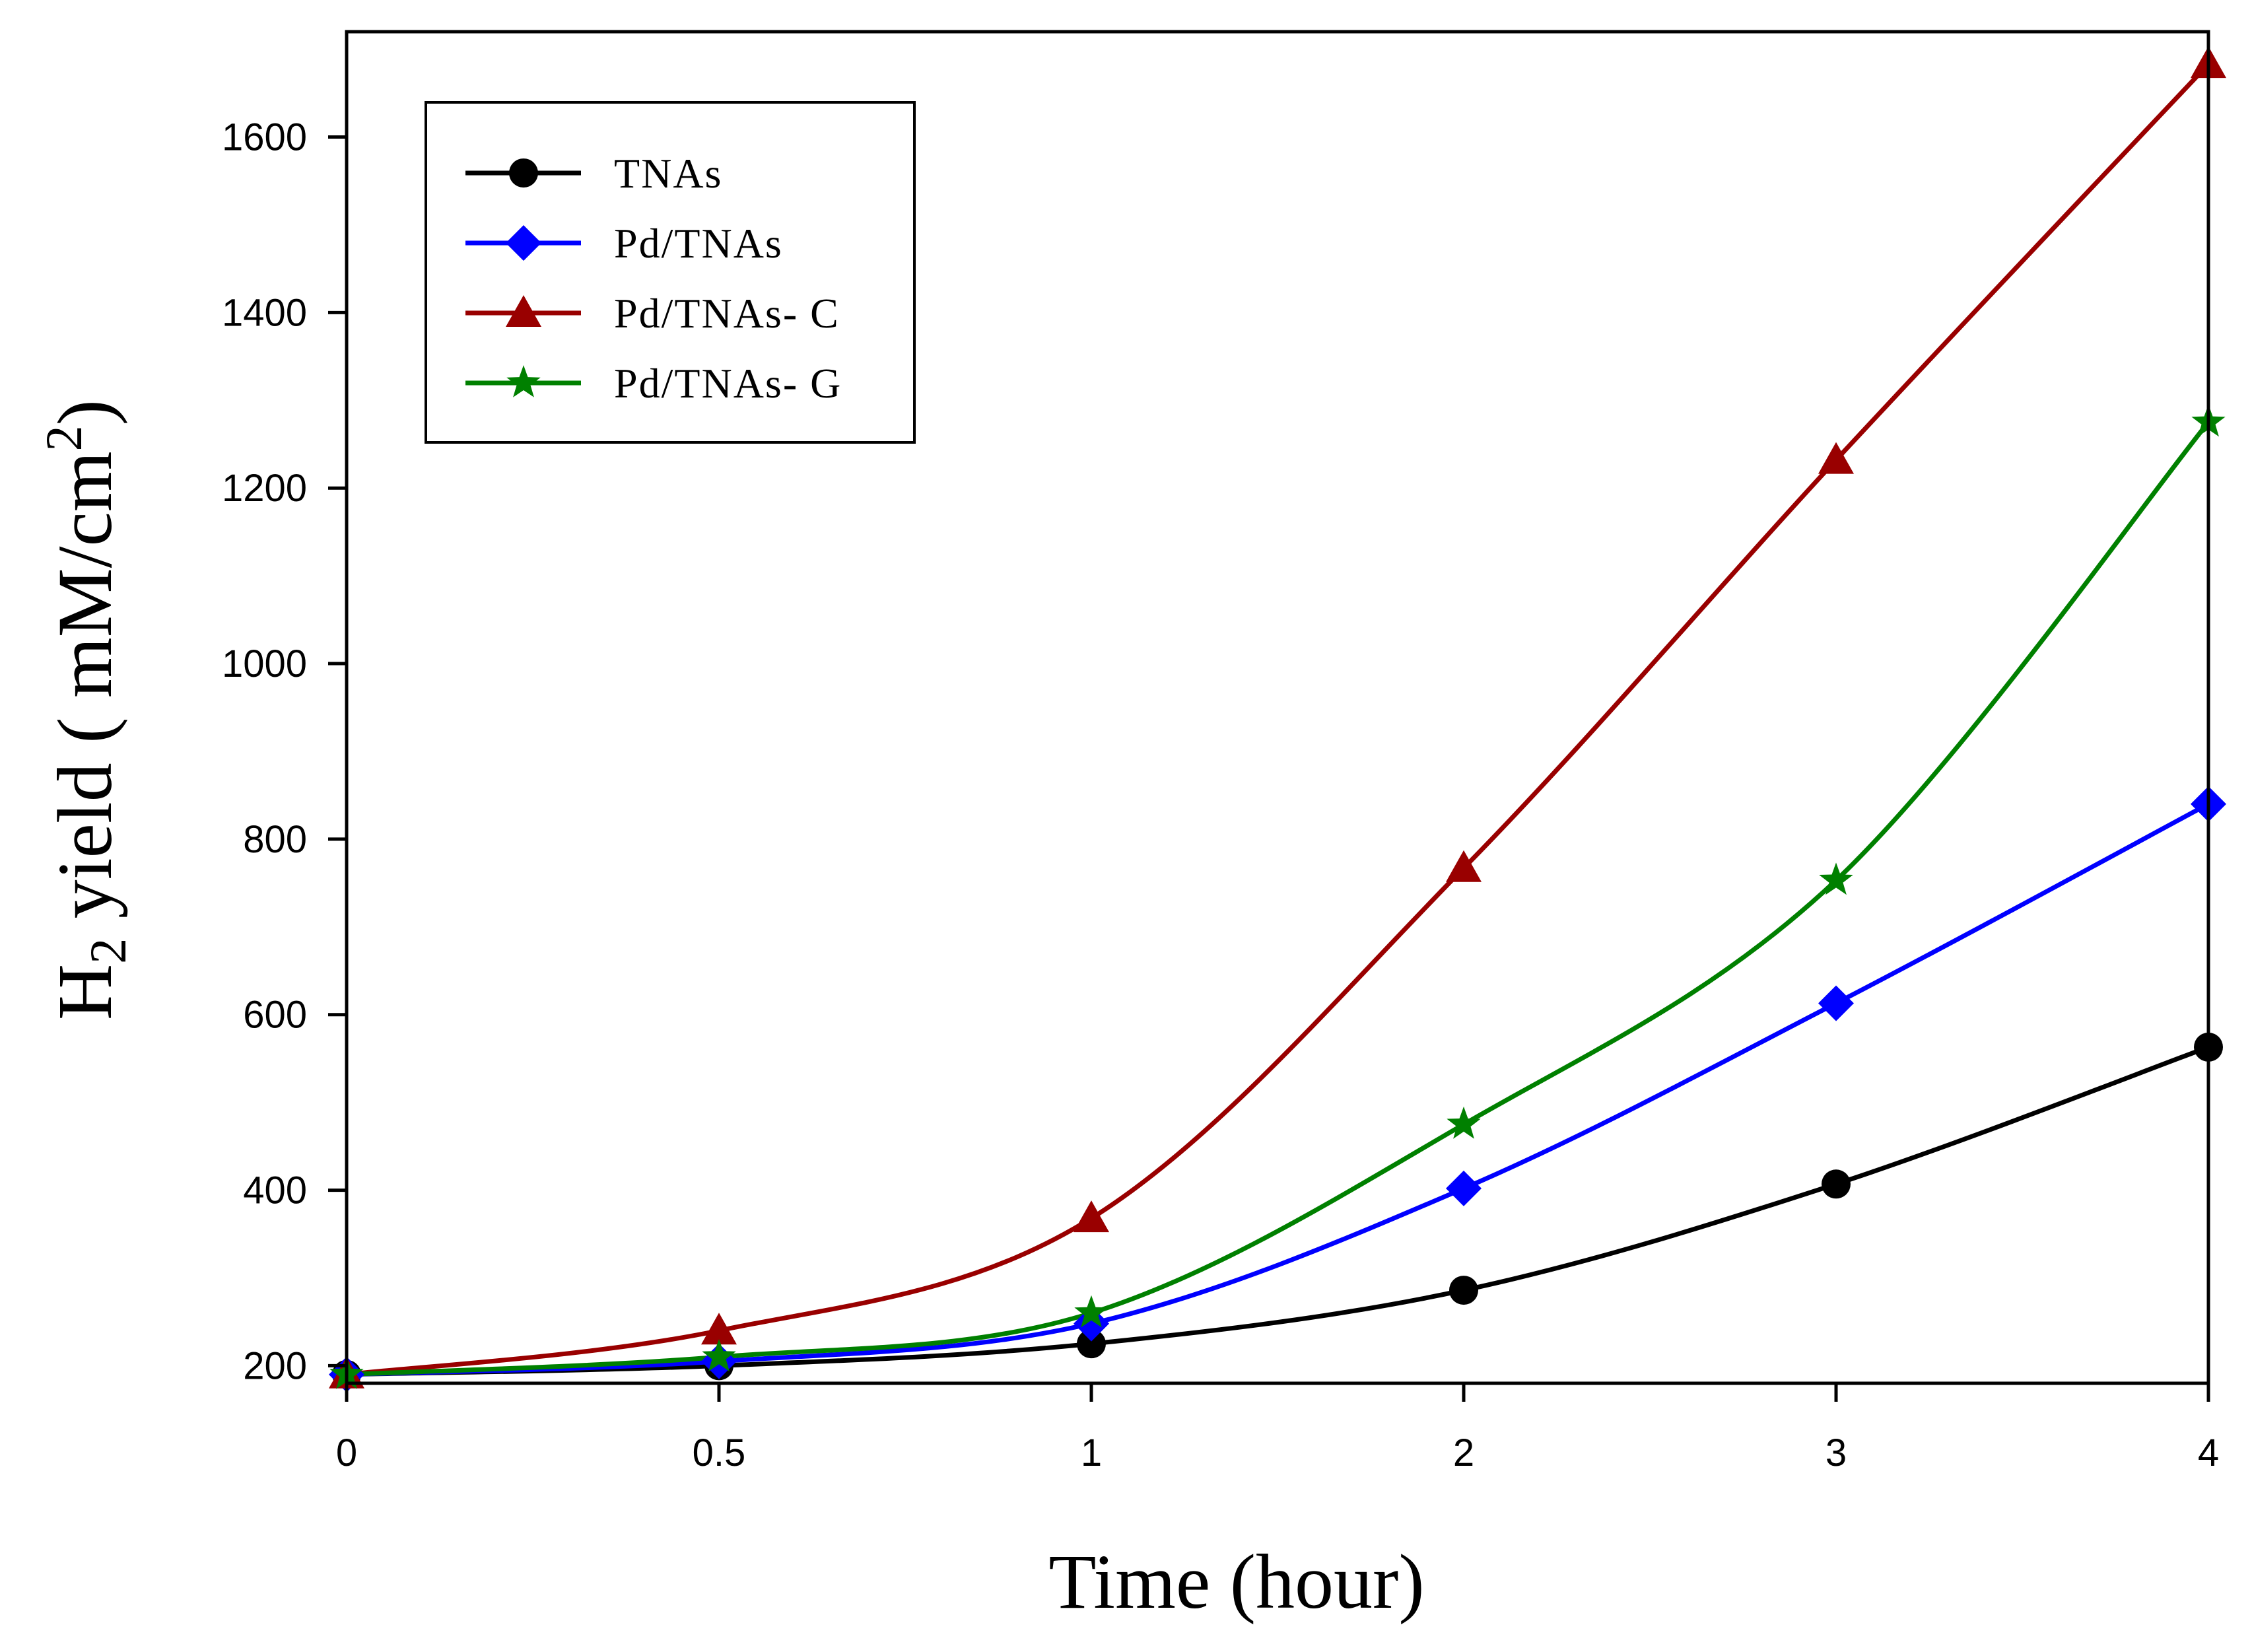 The height and width of the screenshot is (1652, 2252). What do you see at coordinates (719, 1452) in the screenshot?
I see `x-tick-label: 0.5` at bounding box center [719, 1452].